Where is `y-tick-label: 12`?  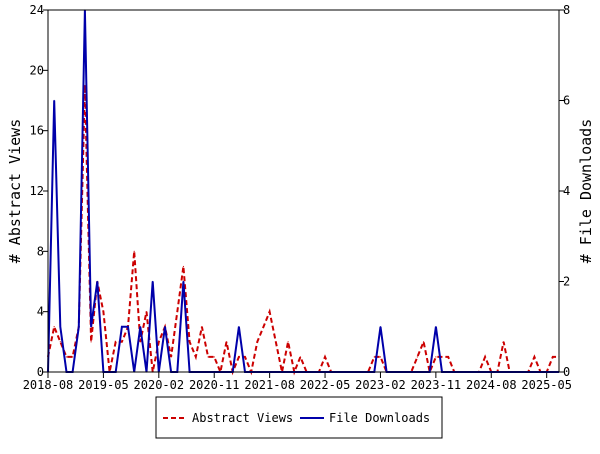 y-tick-label: 12 is located at coordinates (37, 191).